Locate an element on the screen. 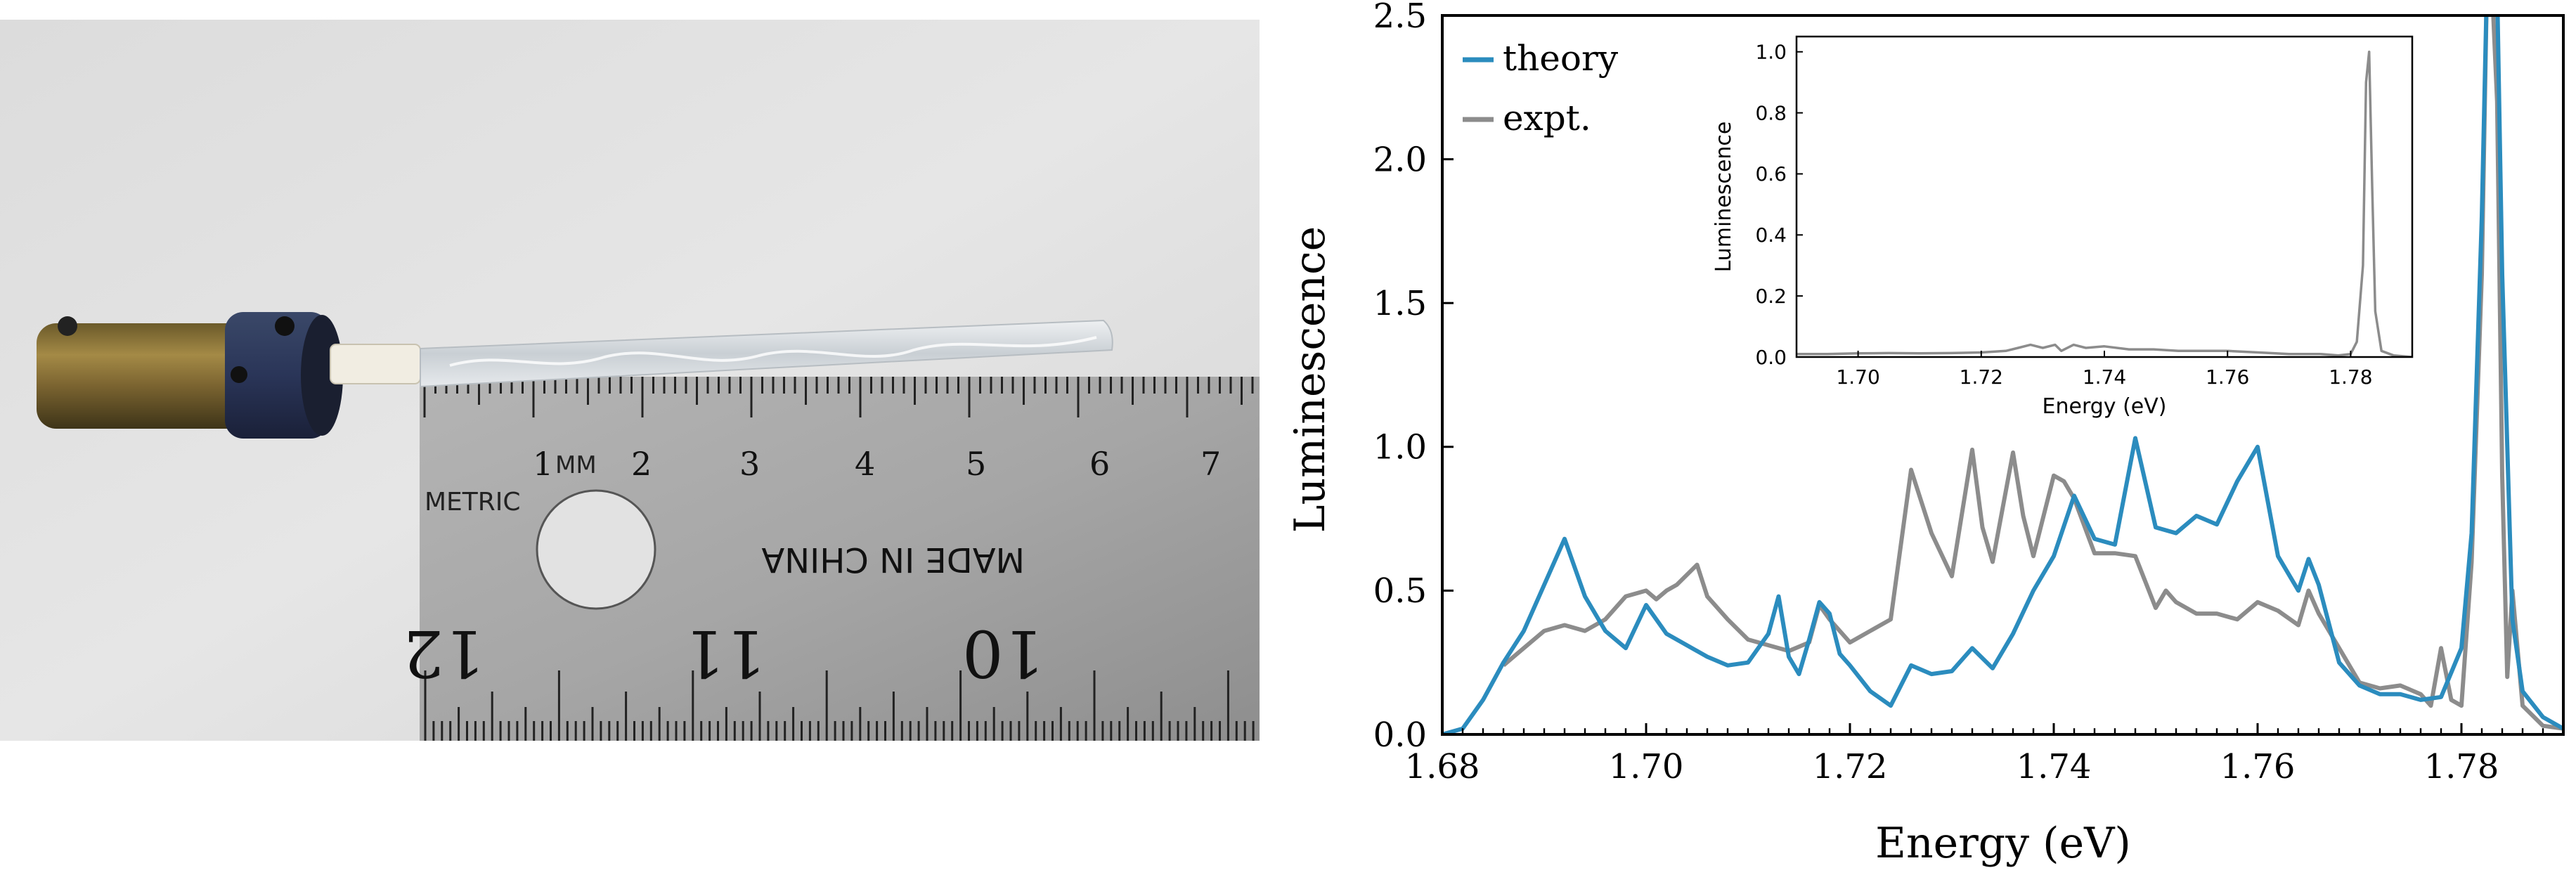 The width and height of the screenshot is (2576, 882). ruler-mm-number: 7 is located at coordinates (1210, 464).